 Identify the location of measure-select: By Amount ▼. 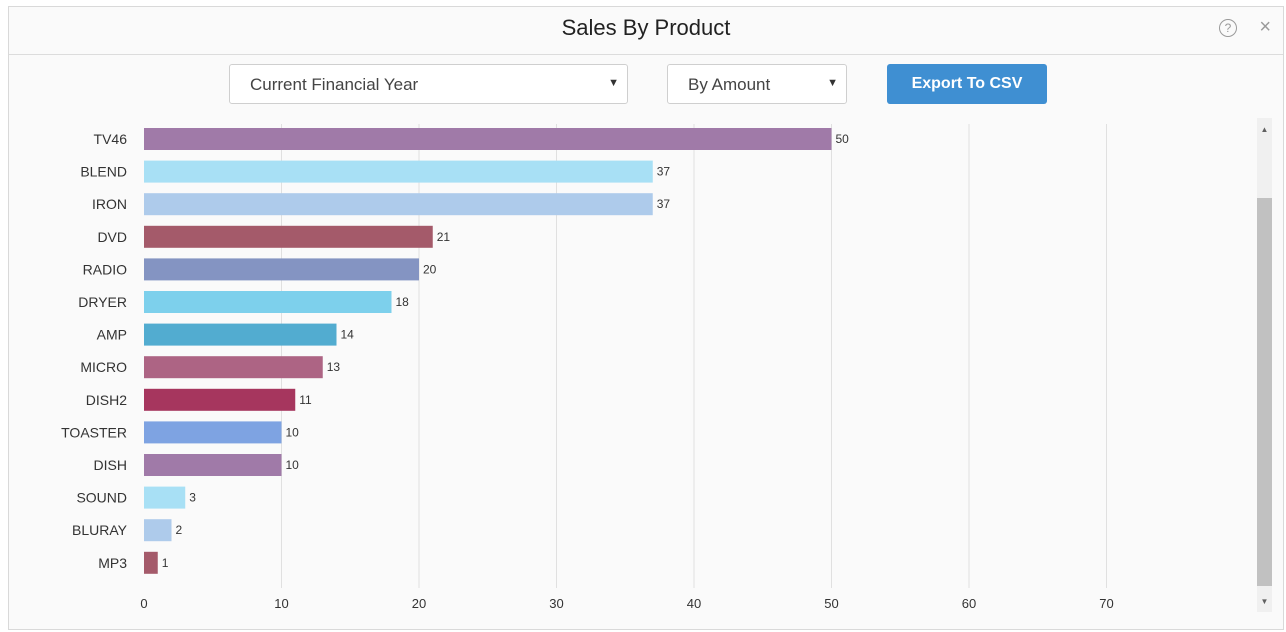
(757, 84).